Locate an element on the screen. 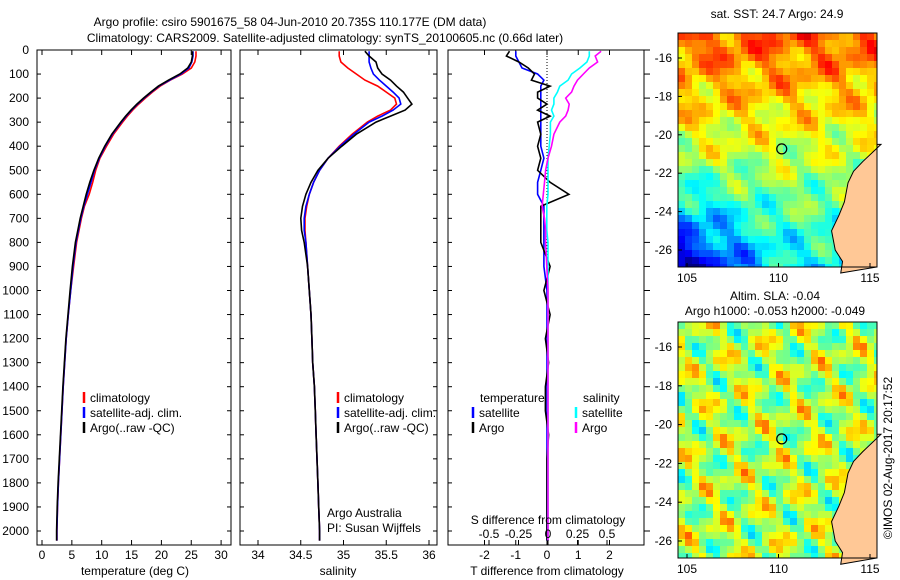 The height and width of the screenshot is (580, 900). x-tick-label: -2 is located at coordinates (484, 555).